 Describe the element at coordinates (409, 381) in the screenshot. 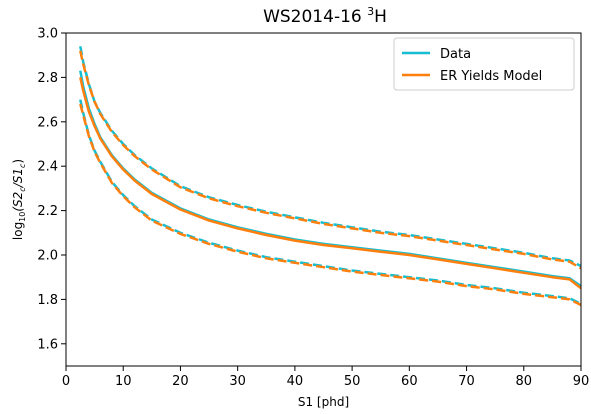

I see `x-tick-label: 60` at that location.